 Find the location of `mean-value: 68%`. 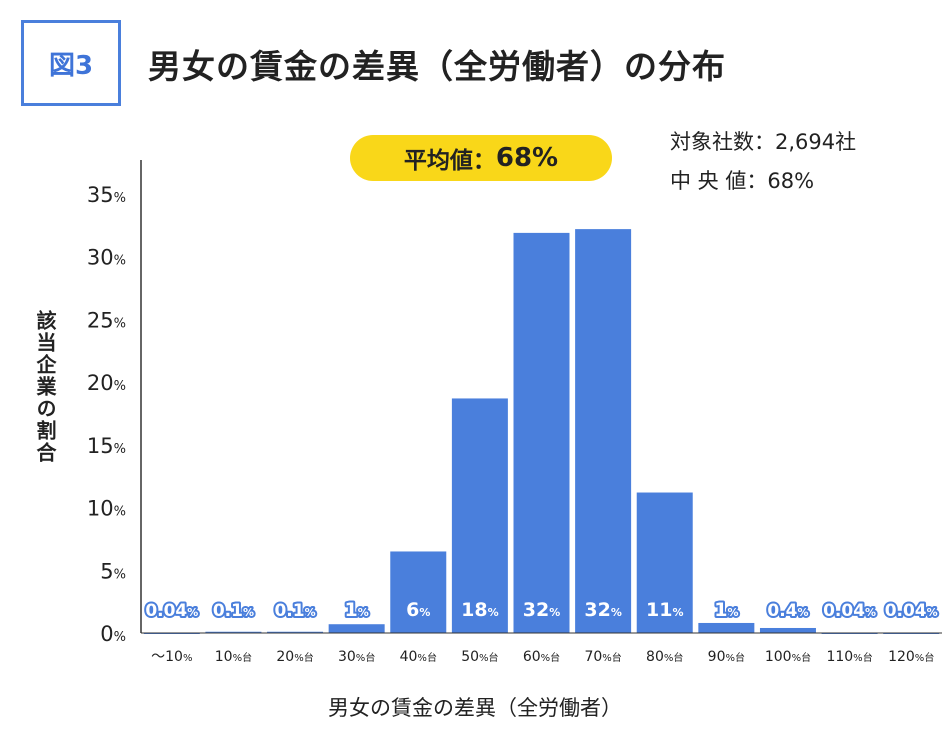

mean-value: 68% is located at coordinates (527, 158).